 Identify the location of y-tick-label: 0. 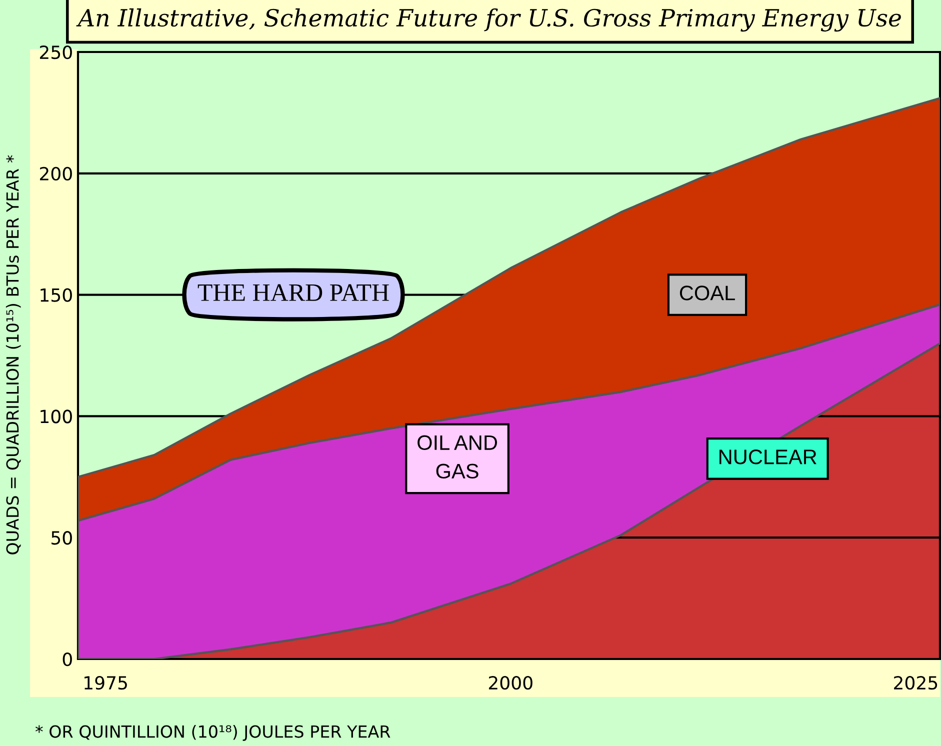
(67, 659).